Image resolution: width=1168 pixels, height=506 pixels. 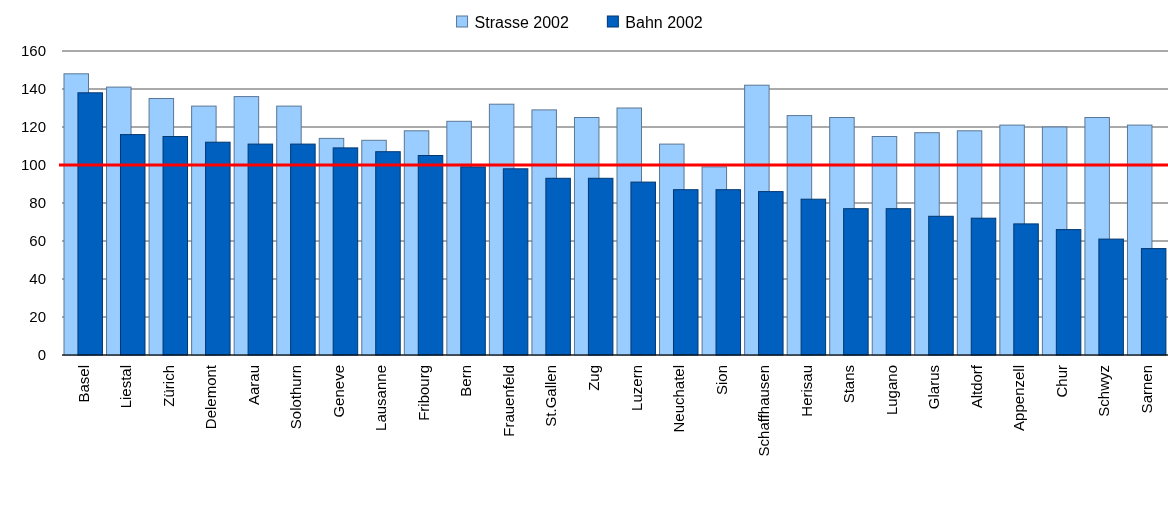 I want to click on y-tick-label: 160, so click(x=33, y=51).